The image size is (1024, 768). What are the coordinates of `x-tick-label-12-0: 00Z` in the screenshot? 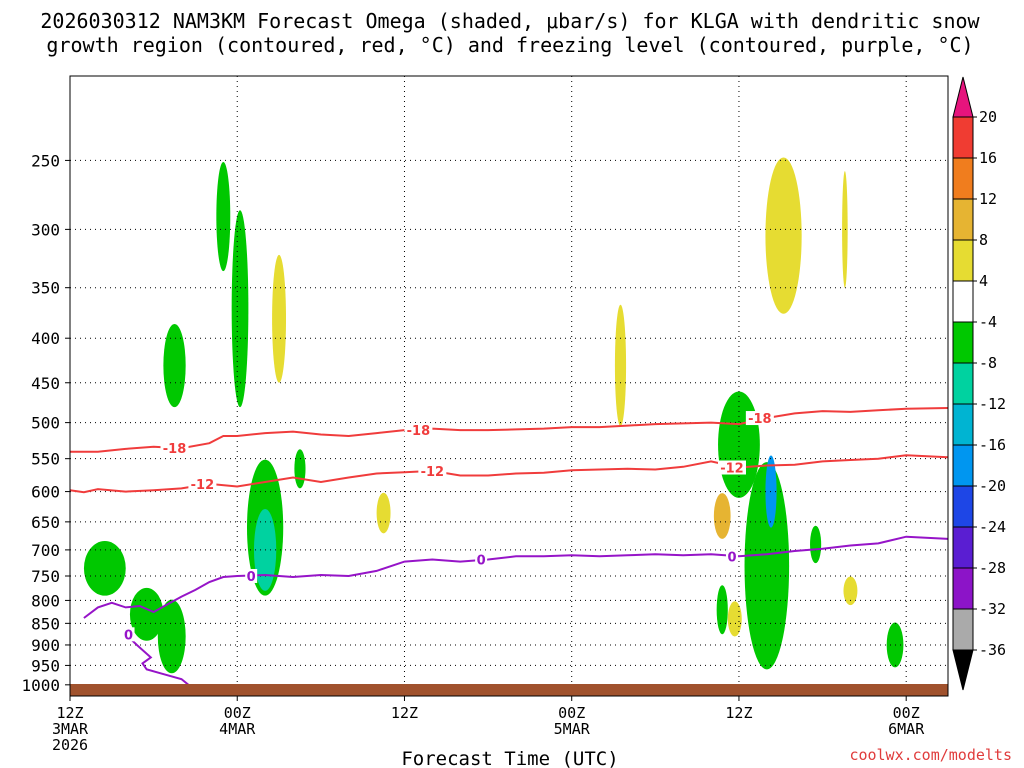 It's located at (237, 713).